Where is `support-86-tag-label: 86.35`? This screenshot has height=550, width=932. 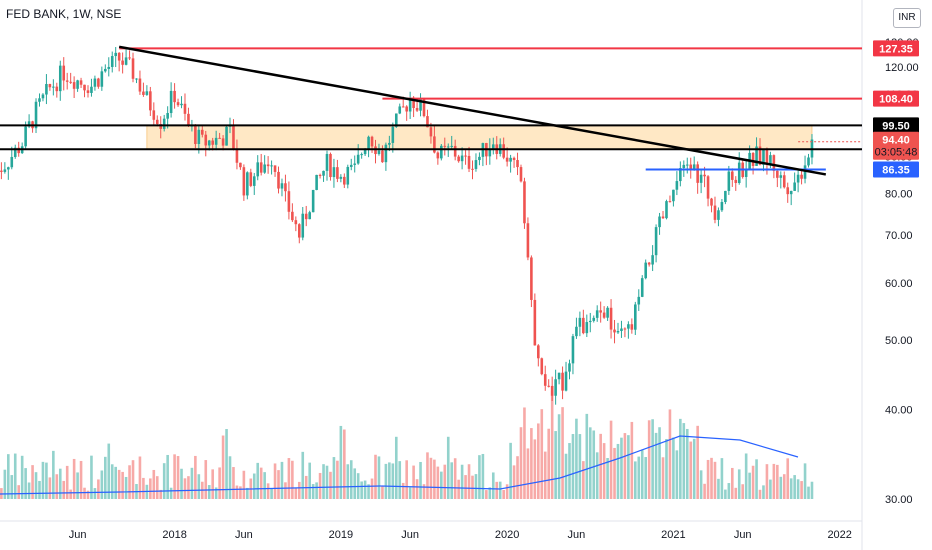
support-86-tag-label: 86.35 is located at coordinates (896, 171).